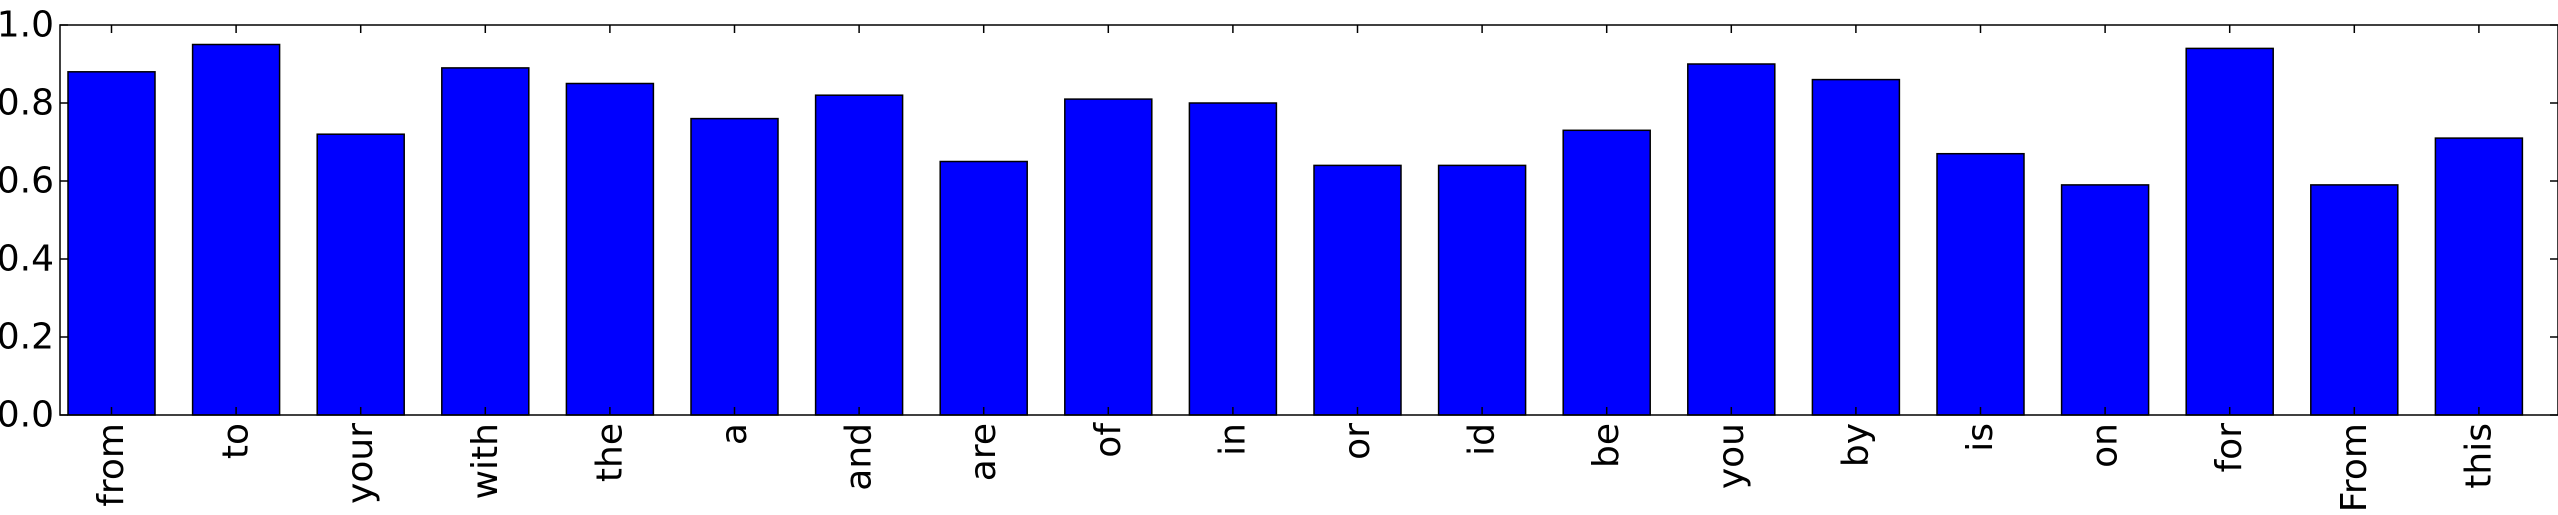 The image size is (2558, 515). What do you see at coordinates (27, 415) in the screenshot?
I see `y-tick-label: 0.0` at bounding box center [27, 415].